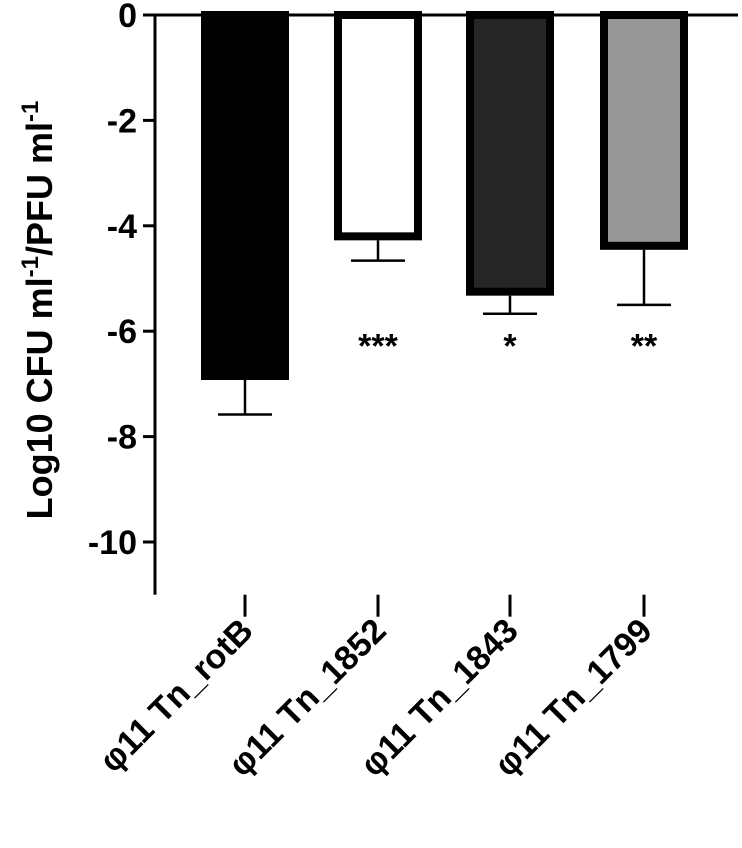 Image resolution: width=742 pixels, height=848 pixels. What do you see at coordinates (39, 398) in the screenshot?
I see `y-axis-title-main: Log10 CFU ml` at bounding box center [39, 398].